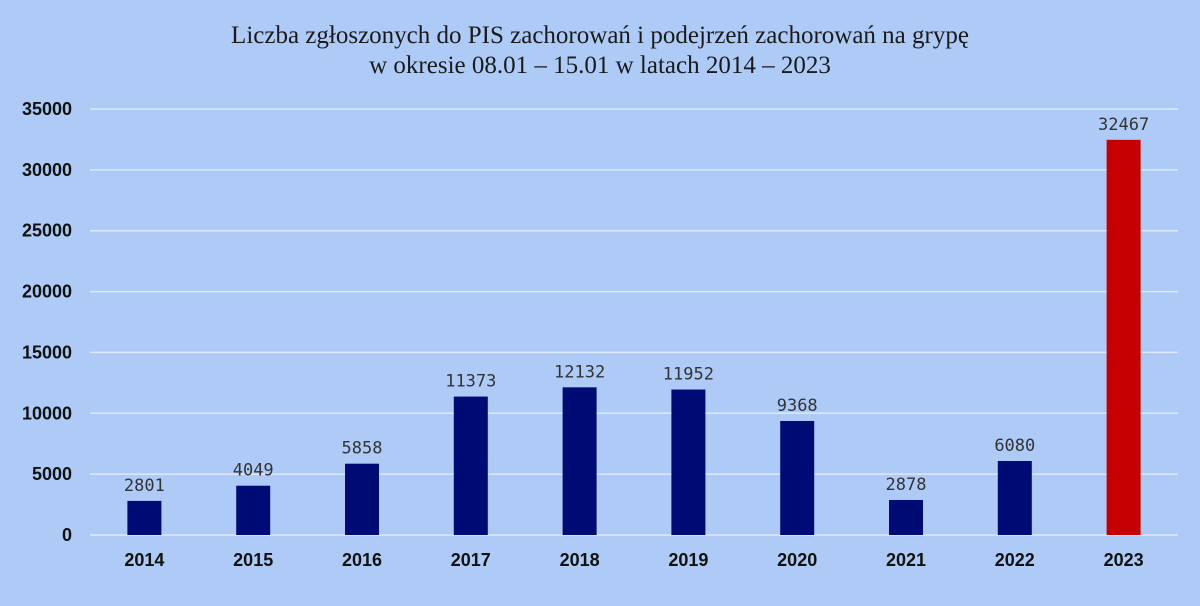 This screenshot has height=606, width=1200. Describe the element at coordinates (47, 352) in the screenshot. I see `y-tick-label: 15000` at that location.